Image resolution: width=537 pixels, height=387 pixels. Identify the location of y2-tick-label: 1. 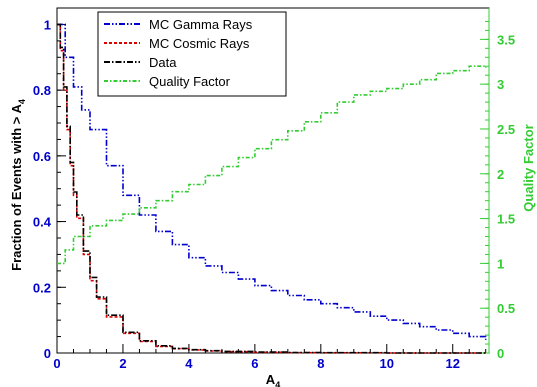
(500, 263).